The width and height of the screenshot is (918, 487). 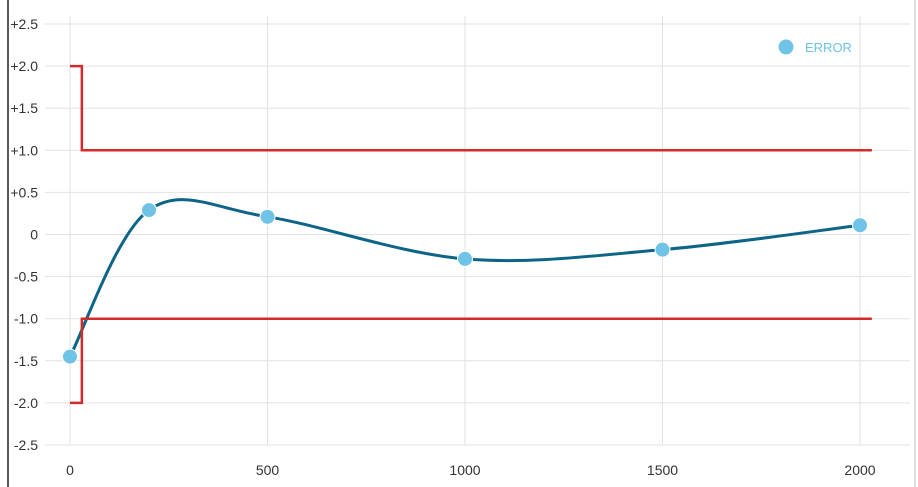 I want to click on y-tick-label: -1.0, so click(x=26, y=319).